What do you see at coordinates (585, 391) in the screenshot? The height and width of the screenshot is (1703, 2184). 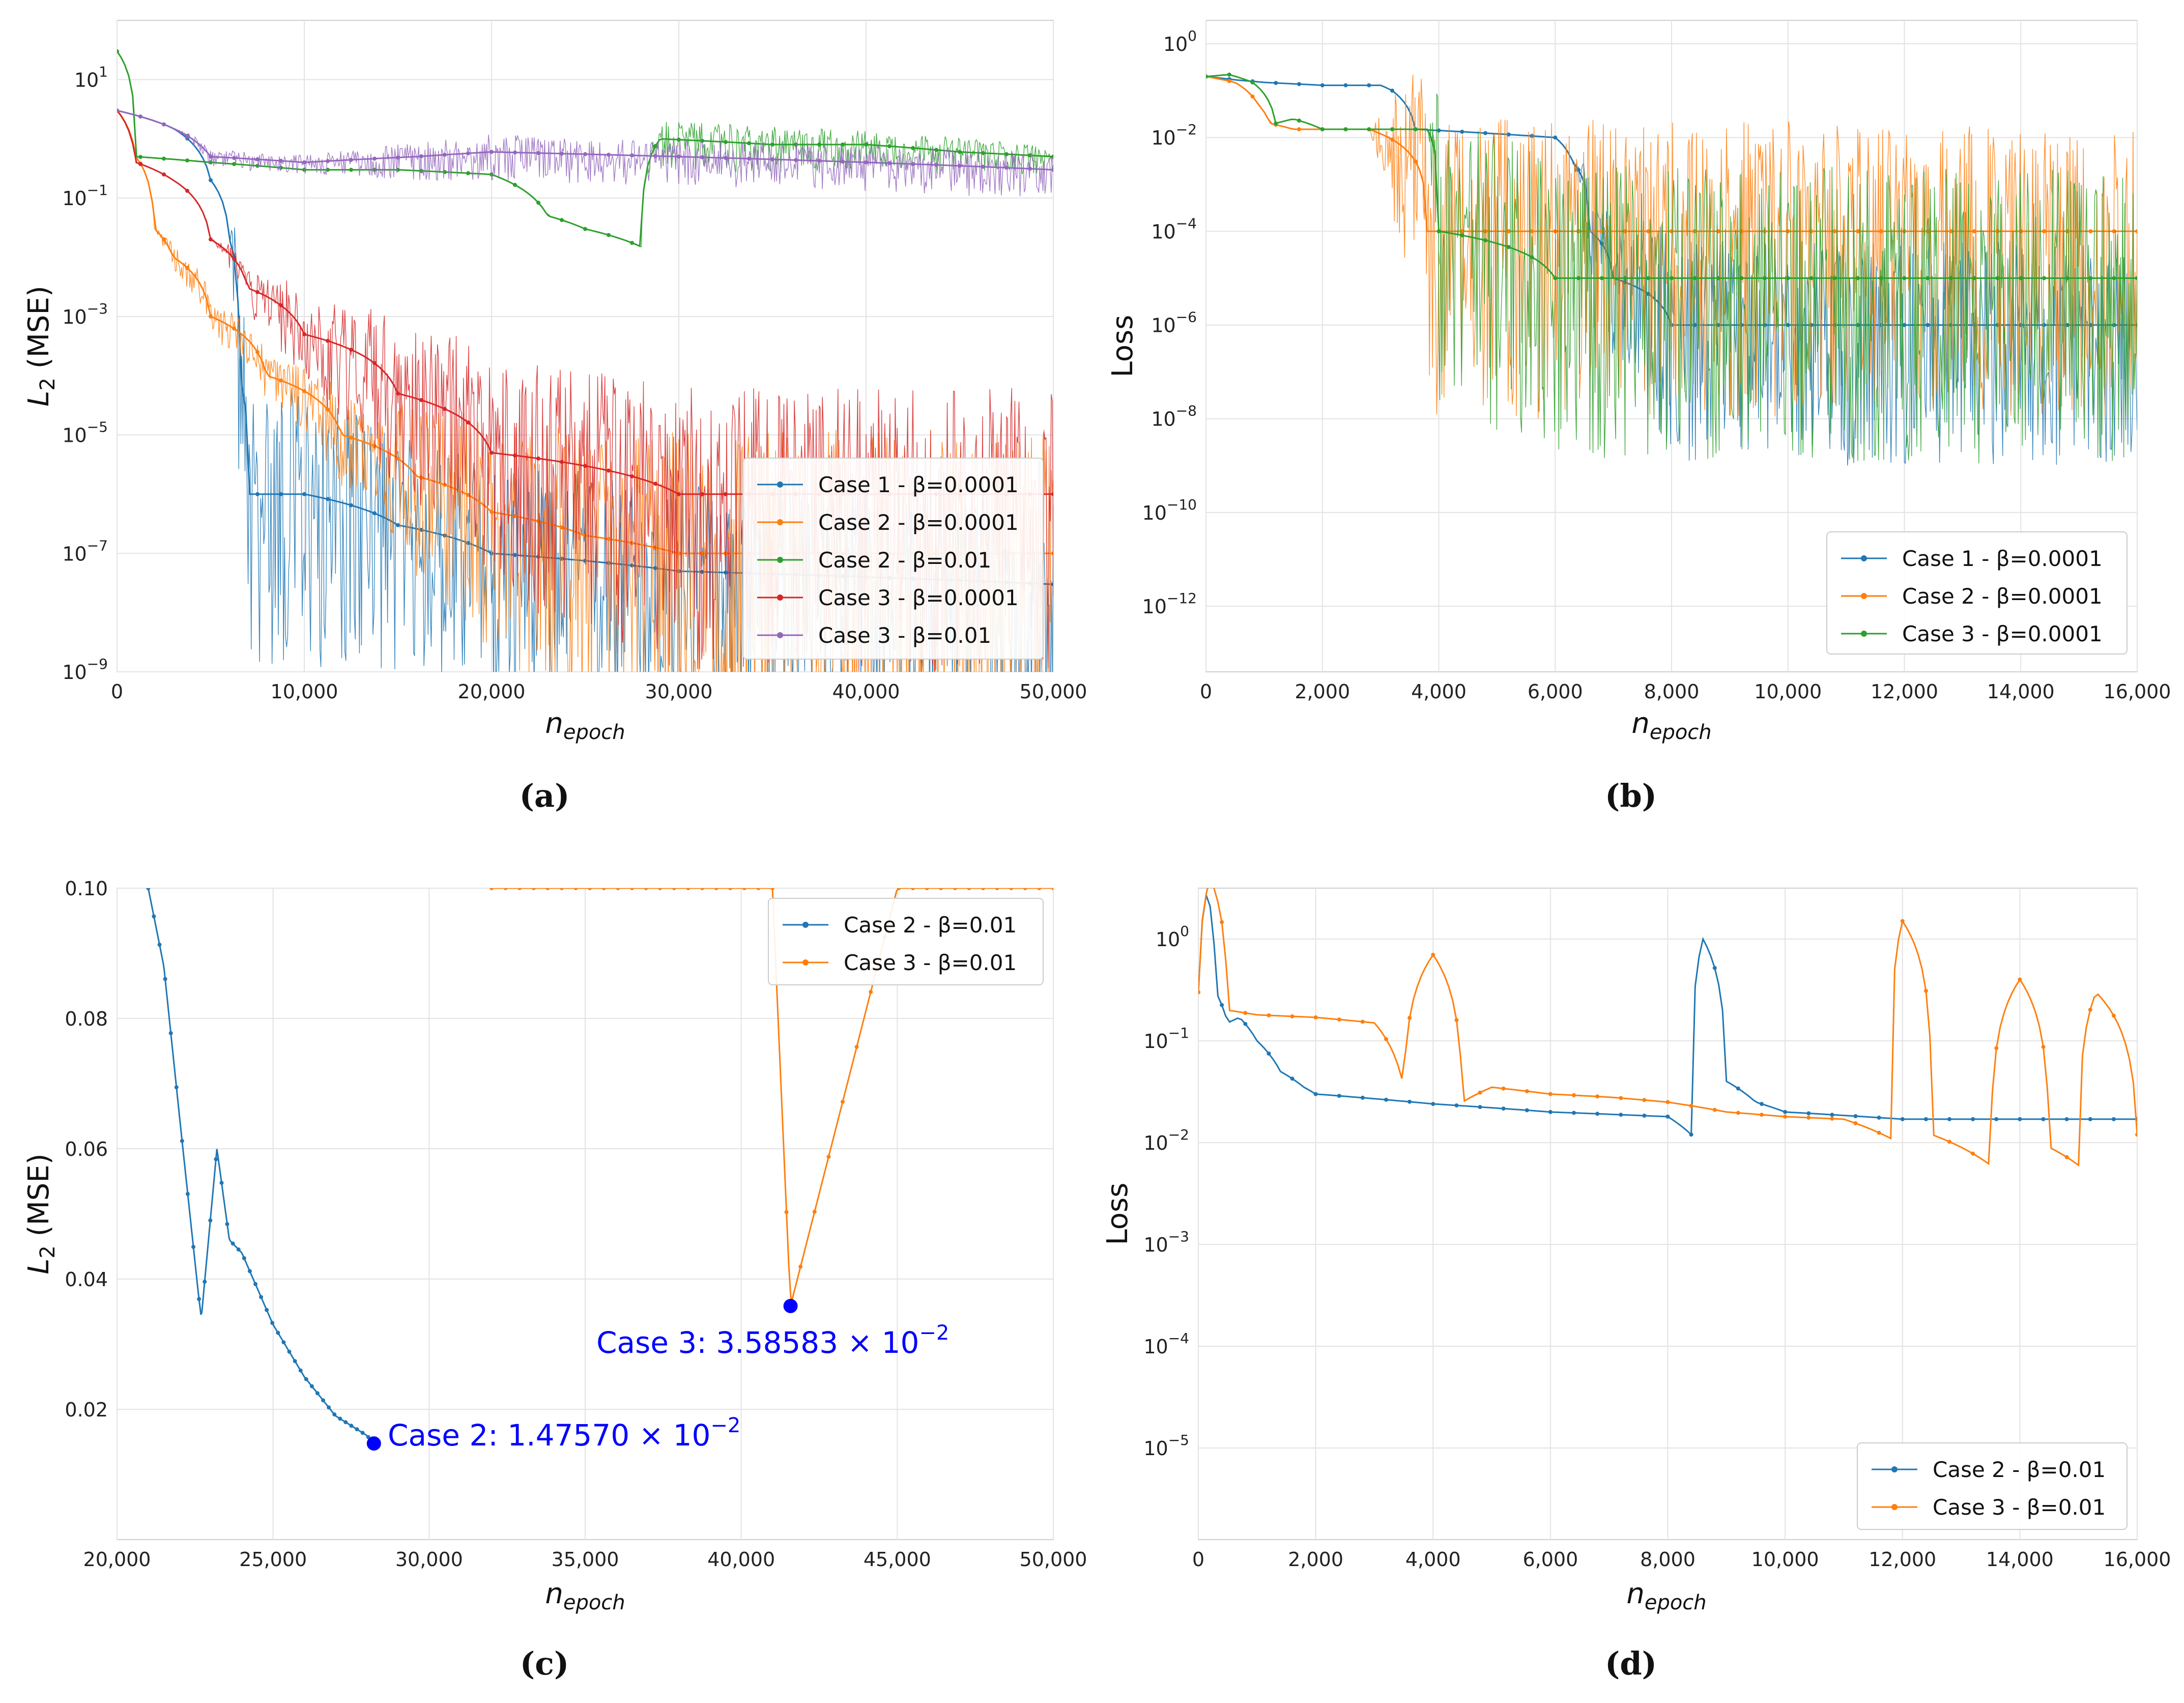 I see `series-noise` at bounding box center [585, 391].